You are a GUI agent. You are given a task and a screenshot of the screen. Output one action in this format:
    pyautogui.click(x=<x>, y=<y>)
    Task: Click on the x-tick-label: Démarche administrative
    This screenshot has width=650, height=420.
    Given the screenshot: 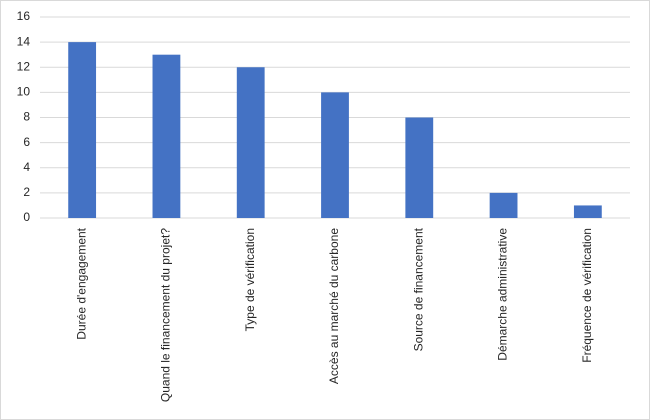 What is the action you would take?
    pyautogui.click(x=503, y=294)
    